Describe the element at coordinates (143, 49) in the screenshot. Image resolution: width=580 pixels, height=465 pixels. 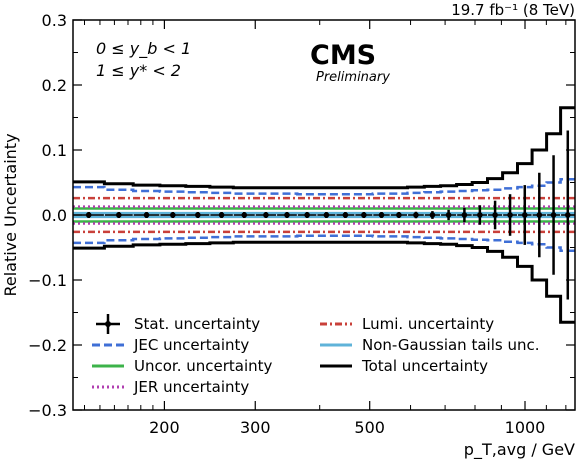
I see `cut-rapidity-b: 0 ≤ y_b < 1` at that location.